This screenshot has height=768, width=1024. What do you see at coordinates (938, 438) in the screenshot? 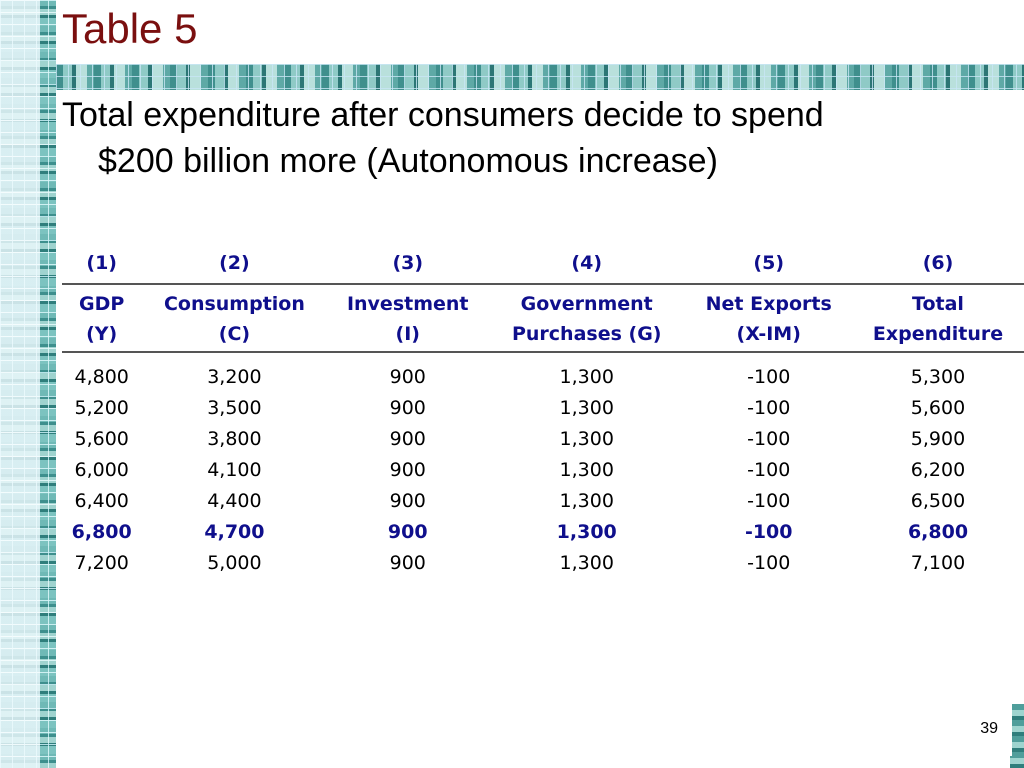
I see `table-cell: 5,900` at bounding box center [938, 438].